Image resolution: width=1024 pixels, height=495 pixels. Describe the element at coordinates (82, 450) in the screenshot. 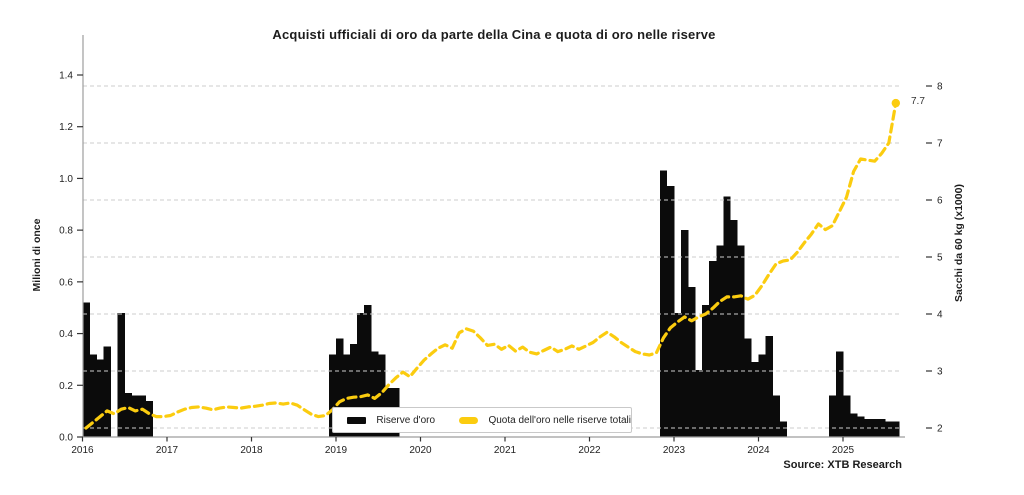

I see `x-tick-label: 2016` at that location.